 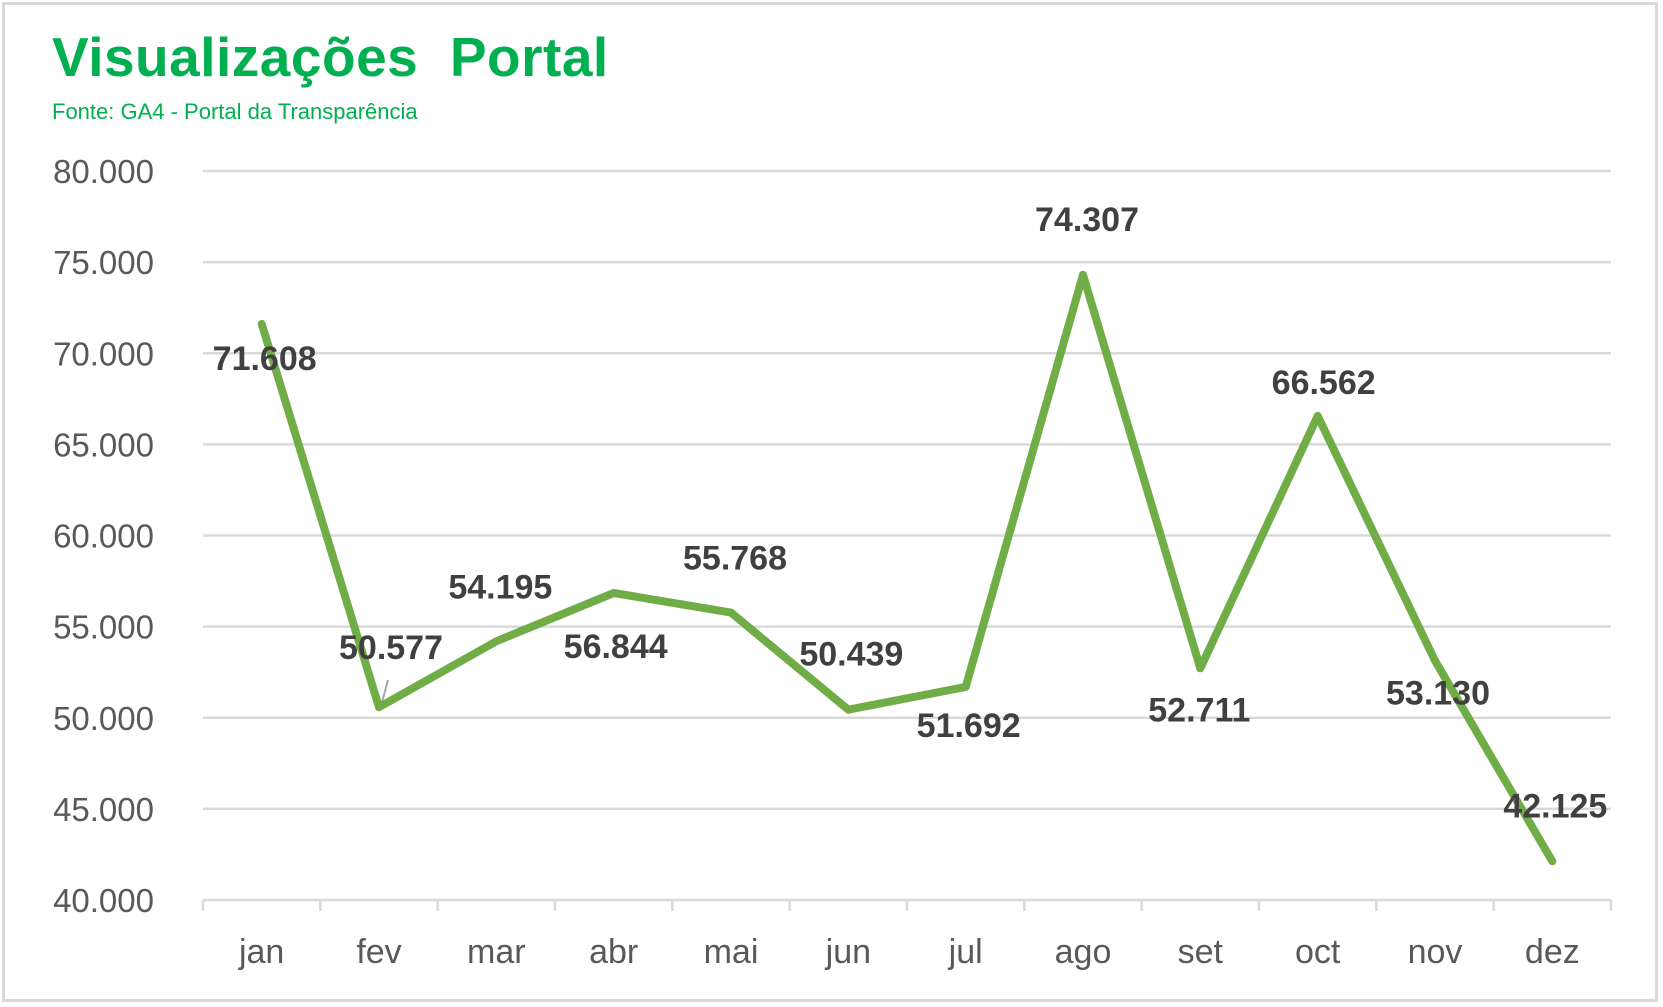 I want to click on data-label: 53.130, so click(x=1438, y=694).